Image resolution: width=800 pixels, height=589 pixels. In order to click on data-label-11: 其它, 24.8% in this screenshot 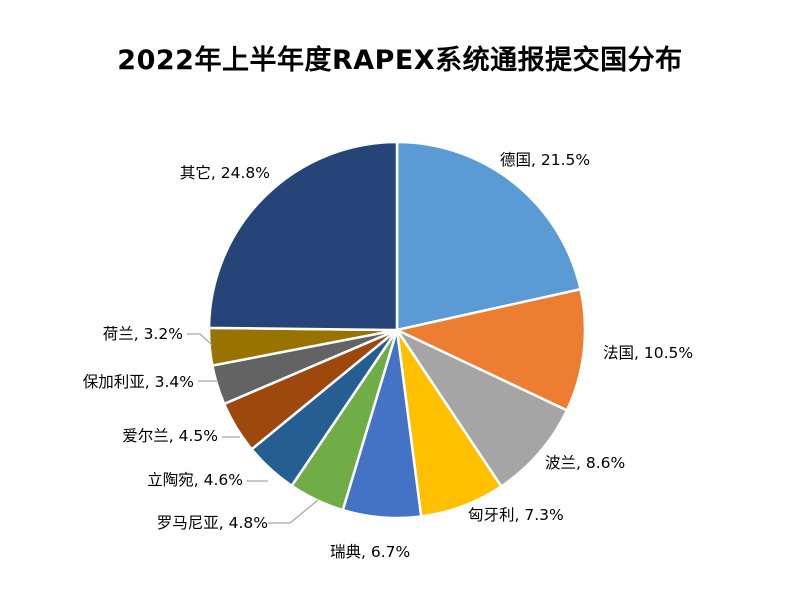, I will do `click(225, 173)`.